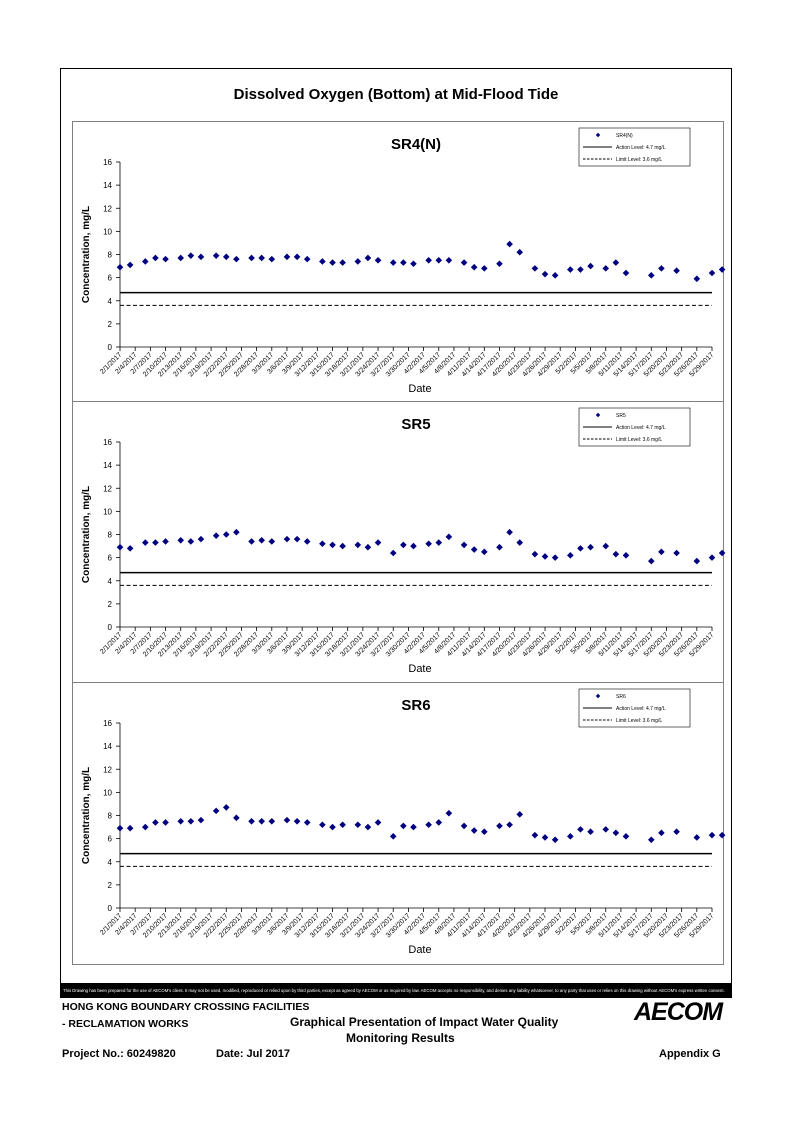 The image size is (794, 1122). I want to click on document-date: Date: Jul 2017, so click(253, 1054).